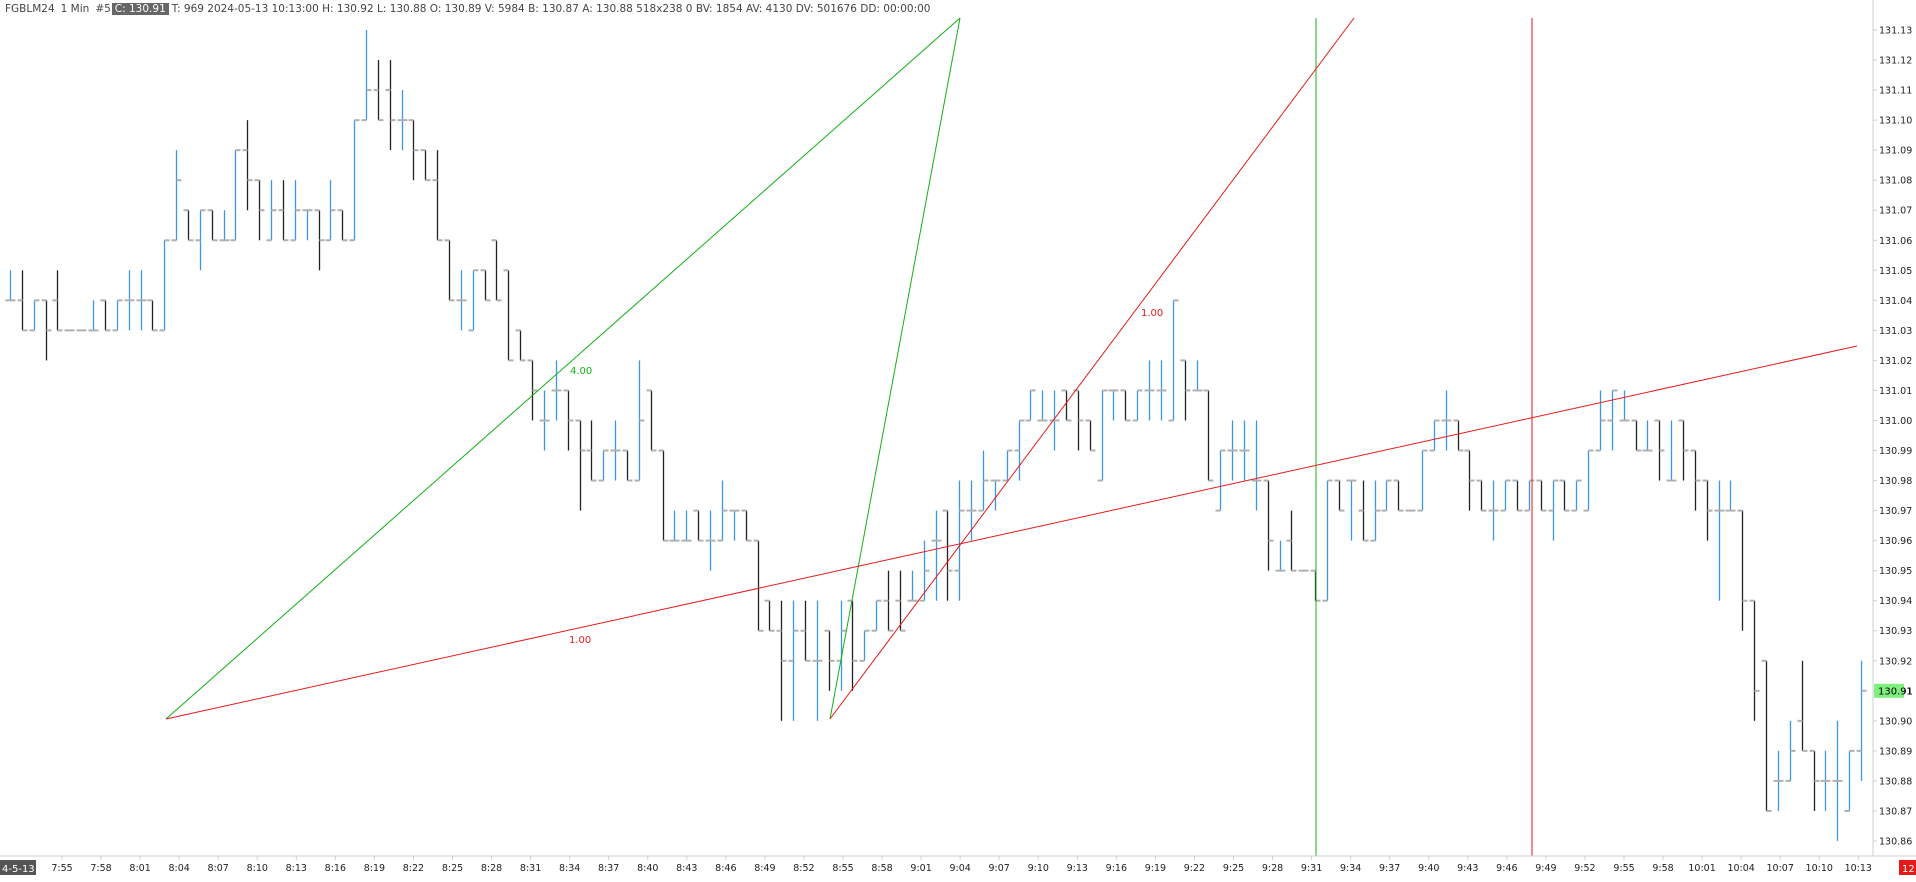 This screenshot has width=1916, height=882. Describe the element at coordinates (296, 868) in the screenshot. I see `x-tick-label: 8:13` at that location.